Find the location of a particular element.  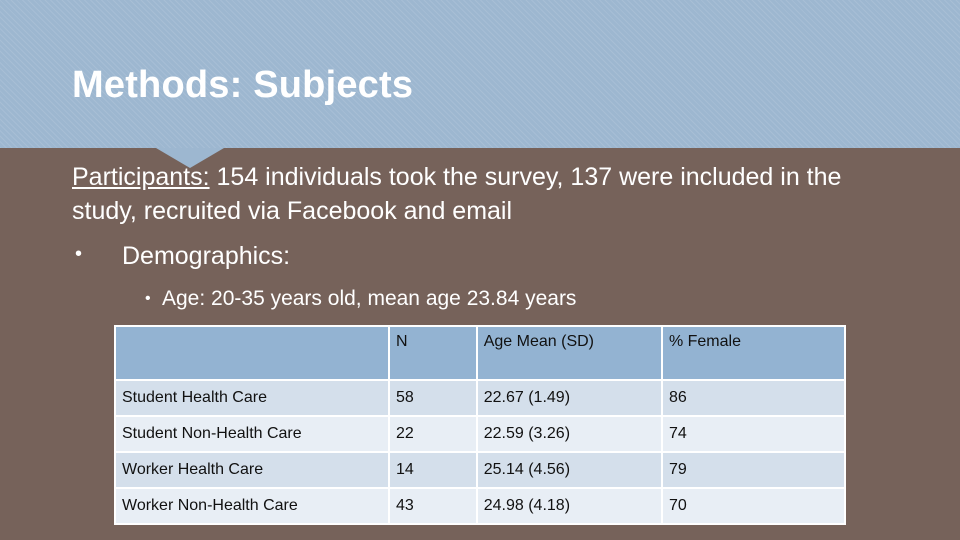

cell-group: Worker Health Care is located at coordinates (252, 470).